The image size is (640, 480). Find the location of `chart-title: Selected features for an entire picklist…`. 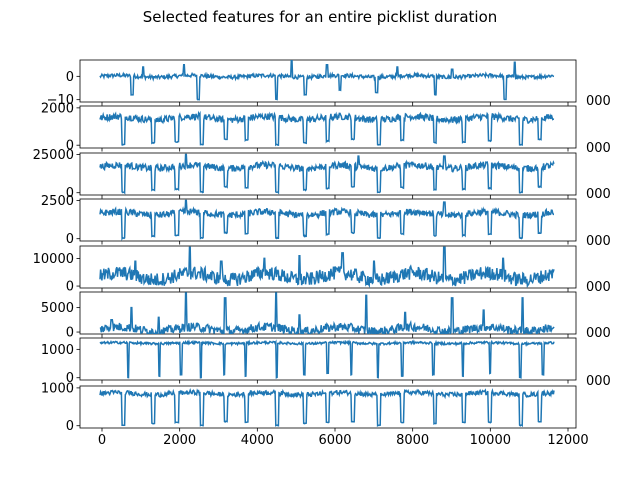

chart-title: Selected features for an entire picklist… is located at coordinates (320, 17).